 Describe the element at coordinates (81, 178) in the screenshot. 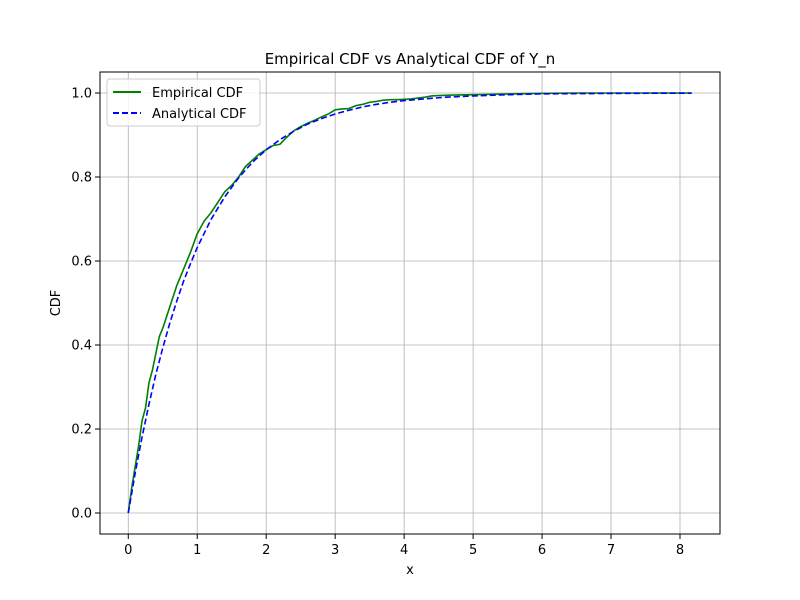

I see `y-tick-label: 0.8` at that location.